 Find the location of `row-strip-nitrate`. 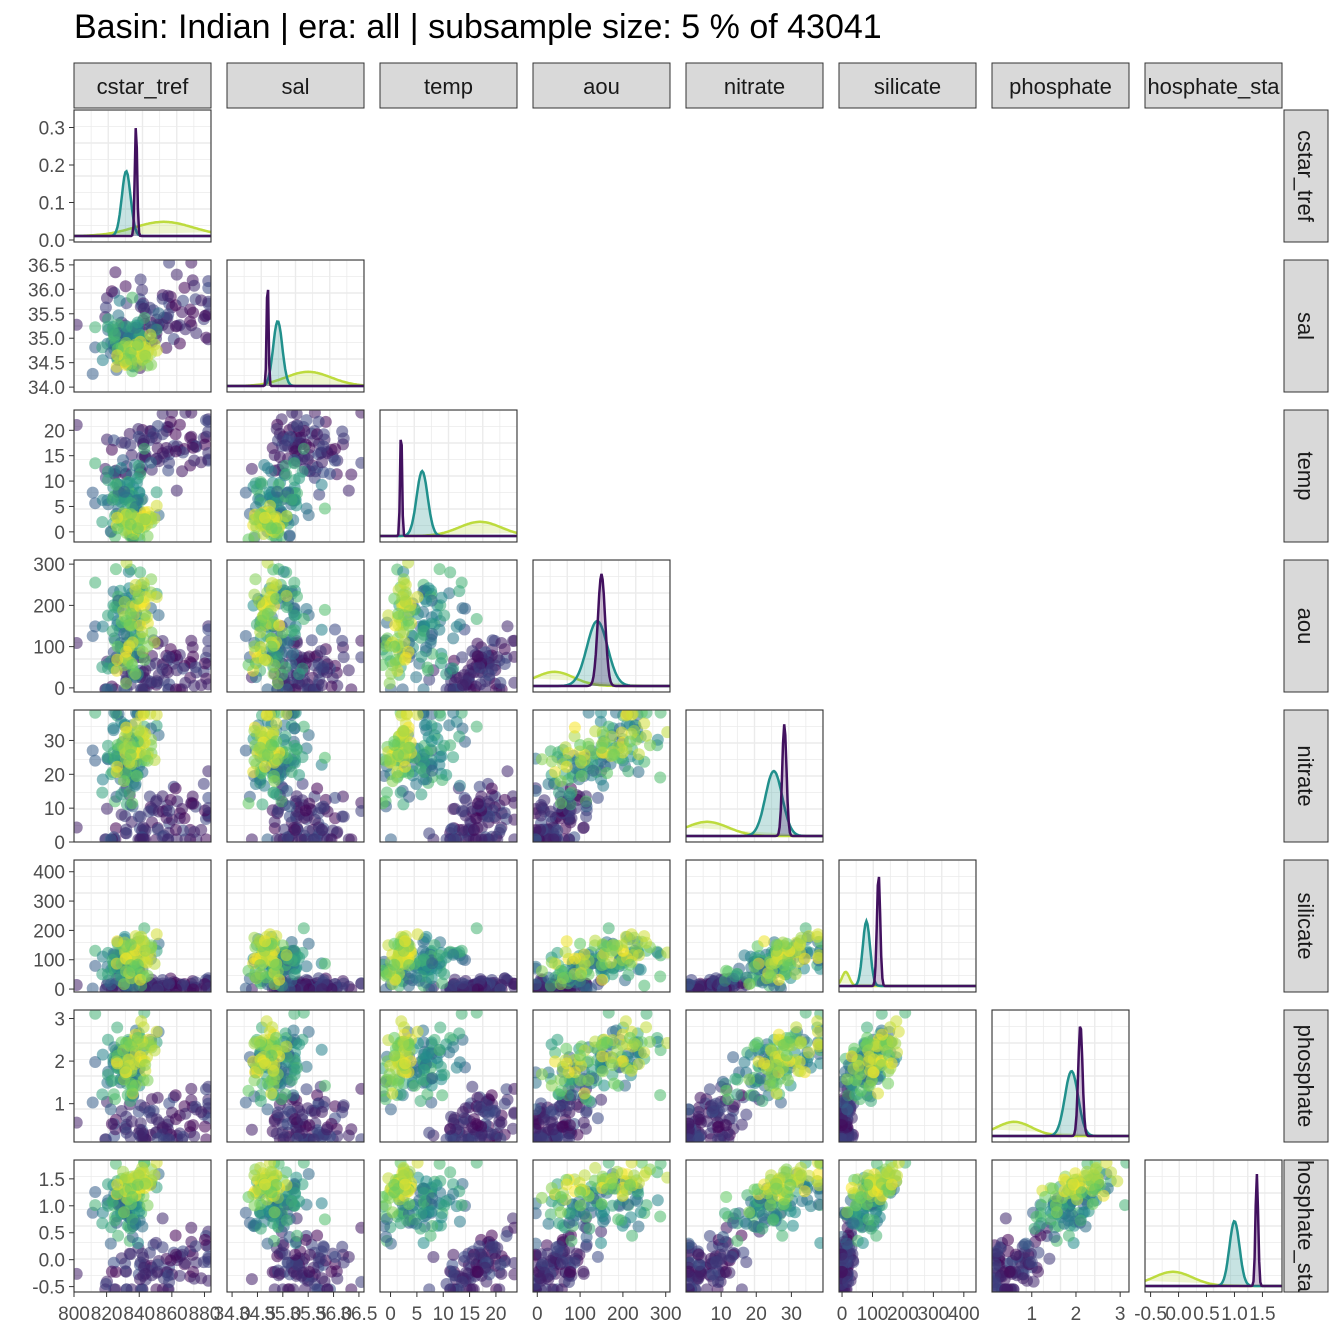

row-strip-nitrate is located at coordinates (1306, 776).